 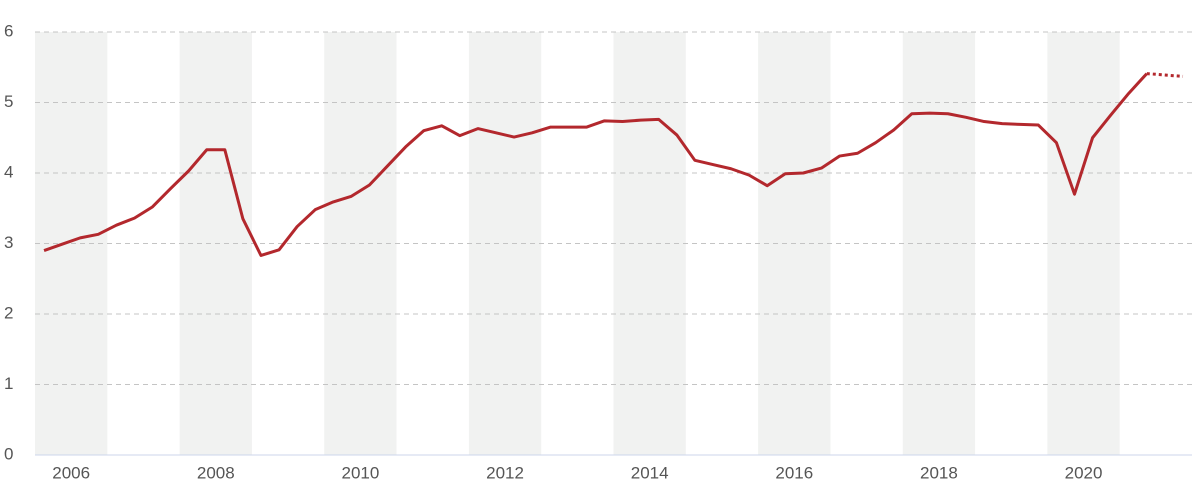 I want to click on x-tick-label: 2008, so click(x=216, y=472).